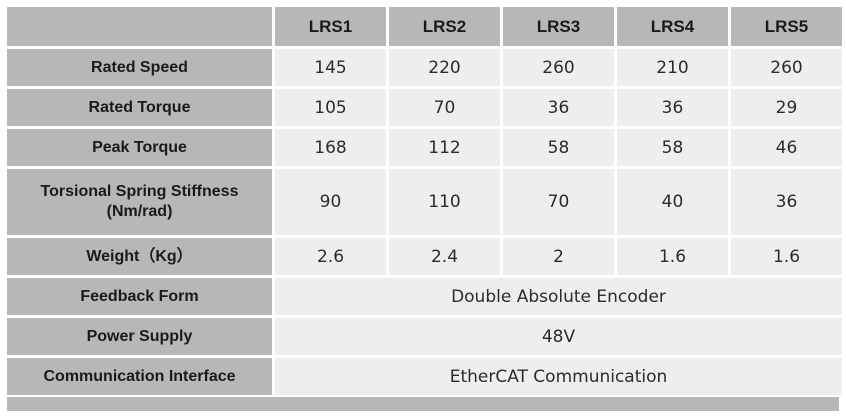 This screenshot has width=846, height=417. What do you see at coordinates (558, 376) in the screenshot?
I see `merged-cell: EtherCAT Communication` at bounding box center [558, 376].